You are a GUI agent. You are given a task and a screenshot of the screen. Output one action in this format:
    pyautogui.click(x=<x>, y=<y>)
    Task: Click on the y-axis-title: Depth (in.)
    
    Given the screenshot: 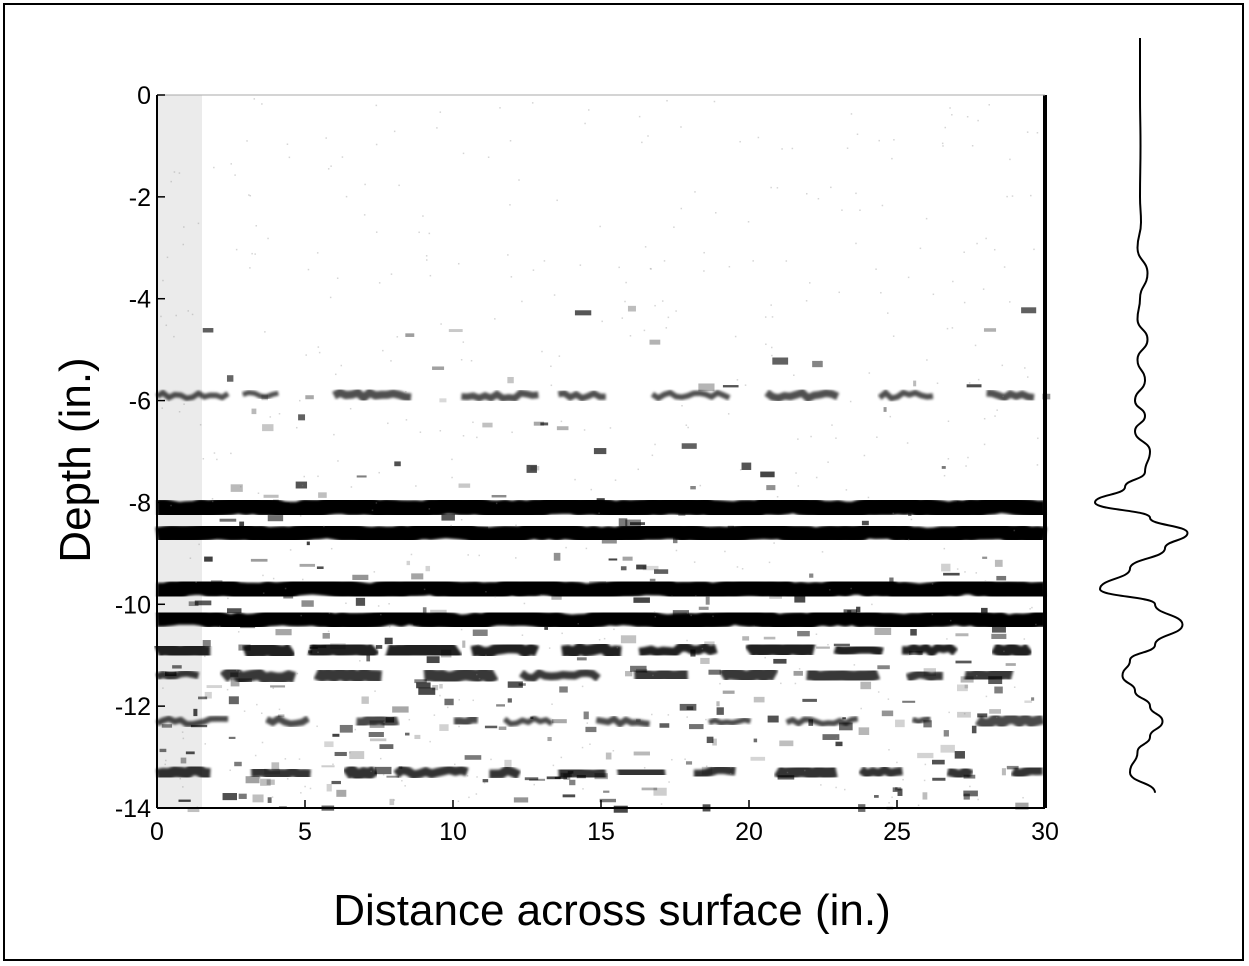 What is the action you would take?
    pyautogui.click(x=75, y=459)
    